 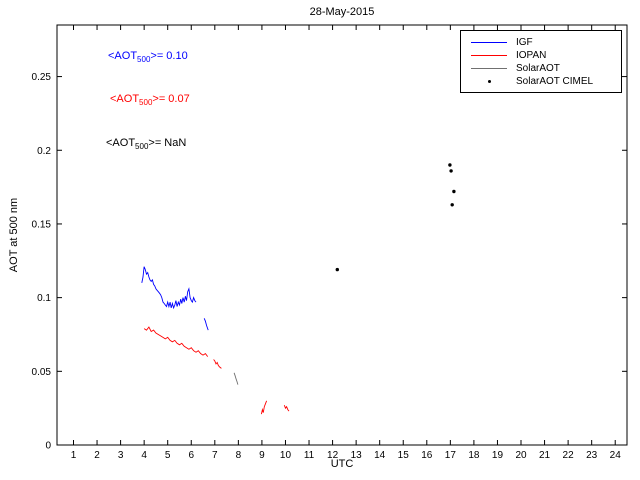 I want to click on svg-text: 0.25, so click(x=42, y=77).